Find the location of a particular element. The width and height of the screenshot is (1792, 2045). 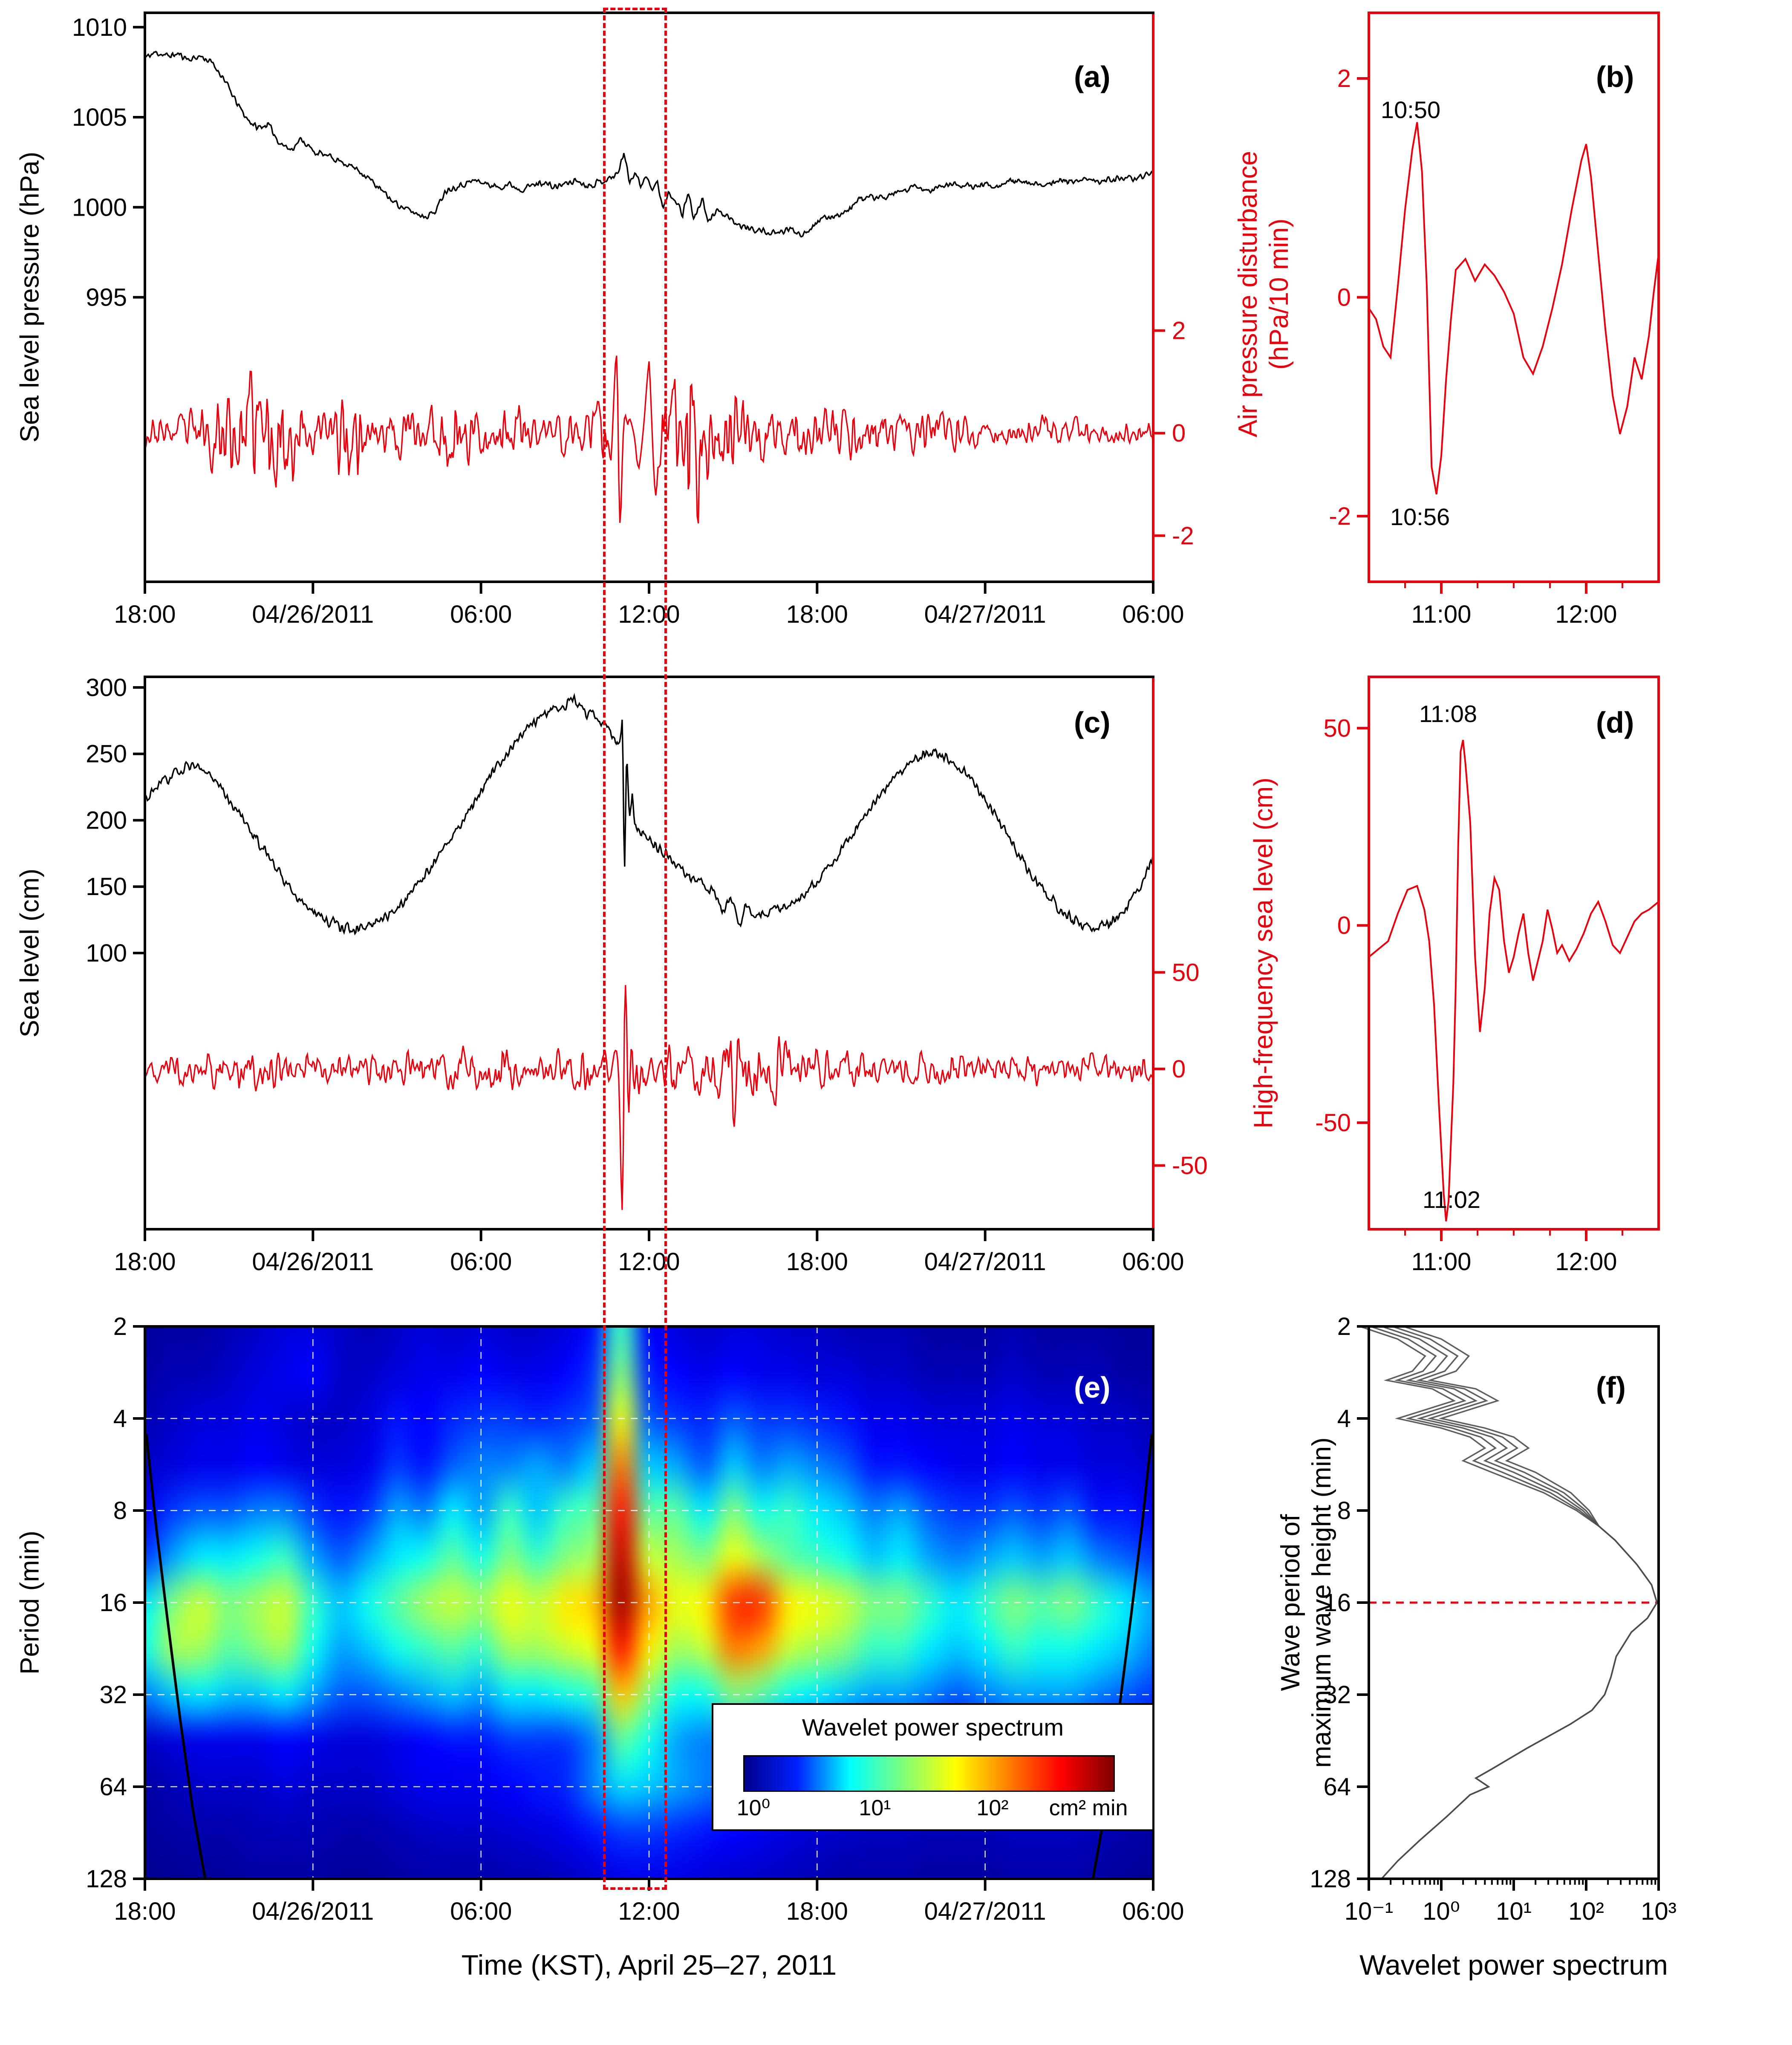

air-pressure-disturbance-line is located at coordinates (649, 440).